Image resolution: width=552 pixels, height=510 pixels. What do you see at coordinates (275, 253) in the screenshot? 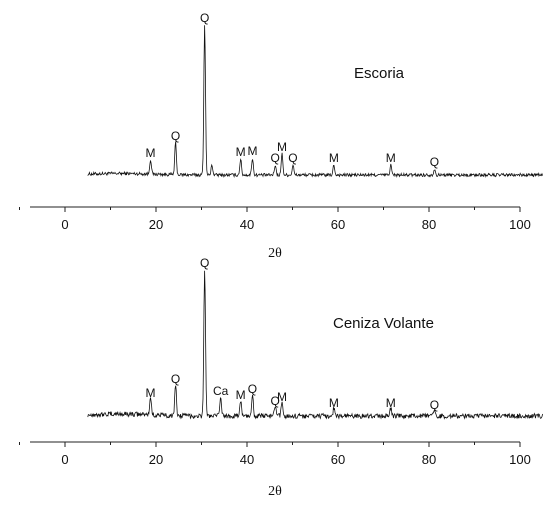
I see `x-axis-title-escoria: 2θ` at bounding box center [275, 253].